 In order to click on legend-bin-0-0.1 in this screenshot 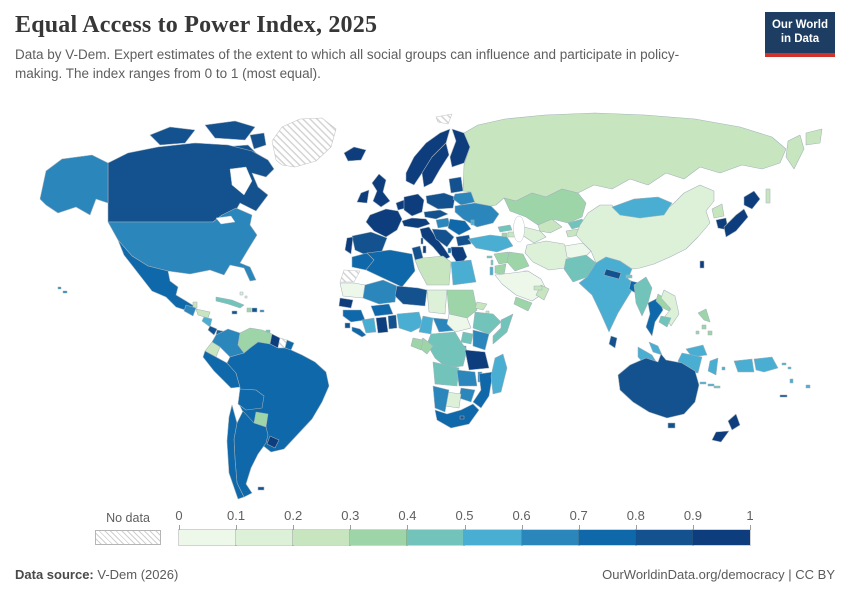, I will do `click(207, 537)`.